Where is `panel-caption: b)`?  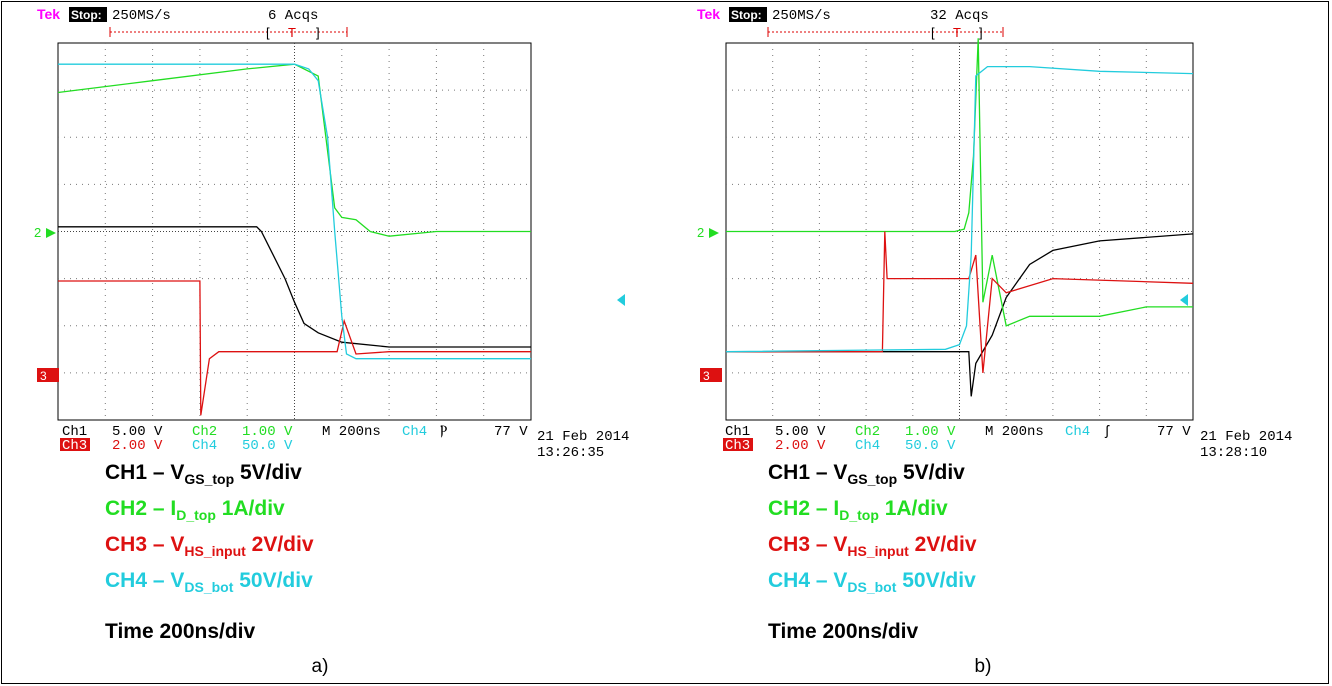 panel-caption: b) is located at coordinates (983, 666).